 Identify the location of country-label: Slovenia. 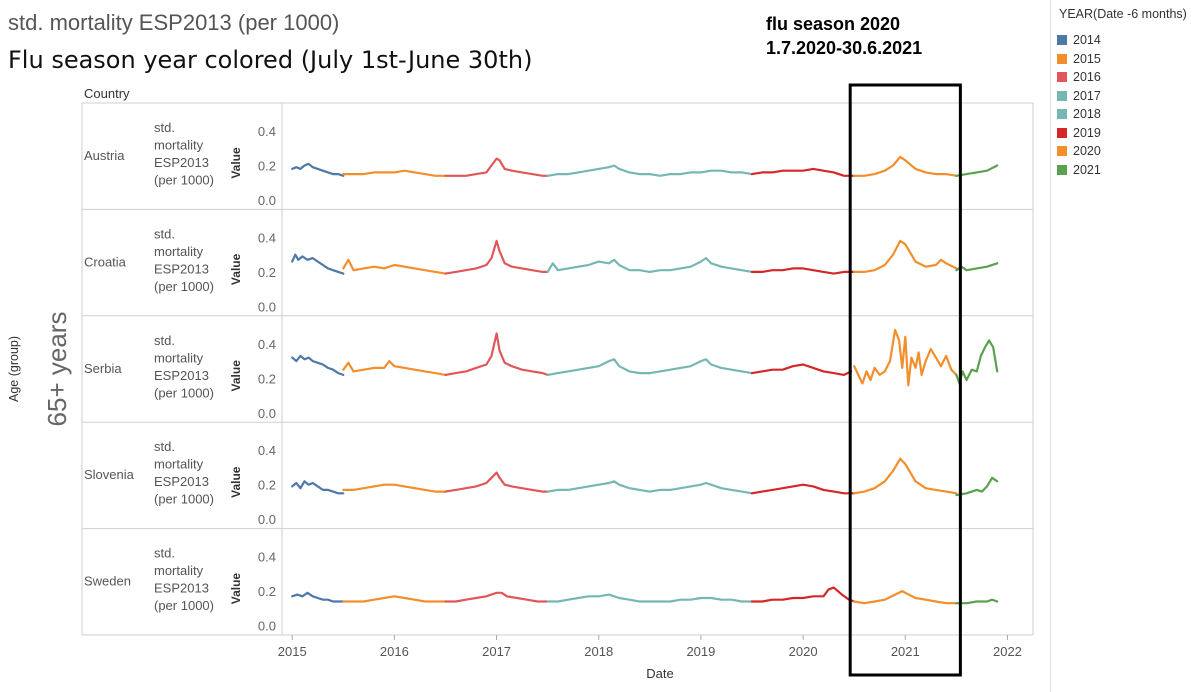
(109, 474).